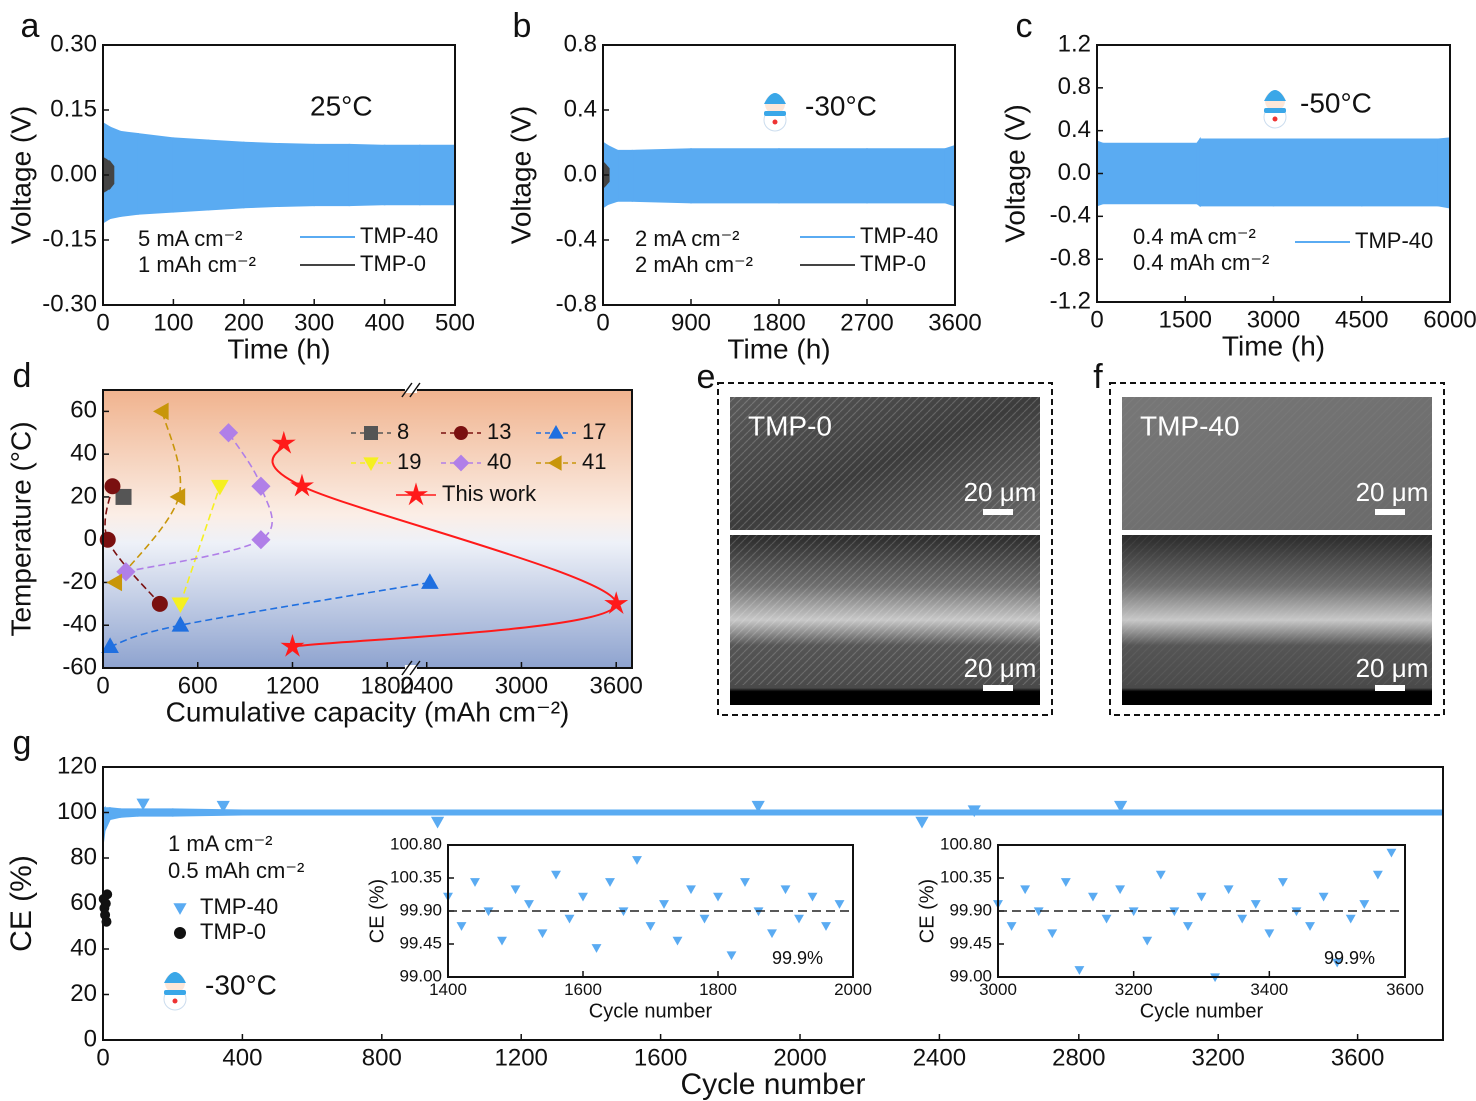  Describe the element at coordinates (1449, 320) in the screenshot. I see `x-tick-label: 6000` at that location.